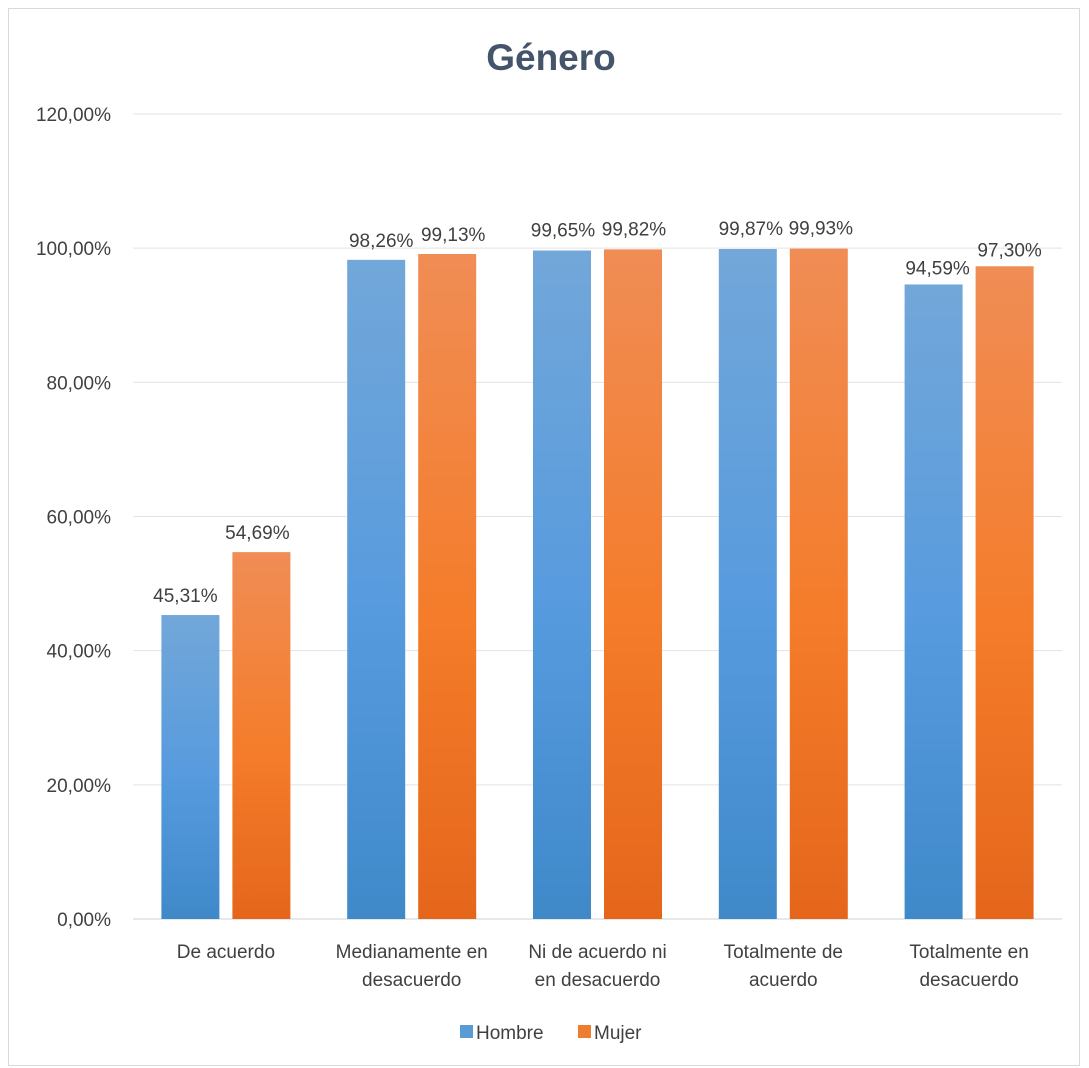  Describe the element at coordinates (597, 952) in the screenshot. I see `x-category-label: Ni de acuerdo ni` at that location.